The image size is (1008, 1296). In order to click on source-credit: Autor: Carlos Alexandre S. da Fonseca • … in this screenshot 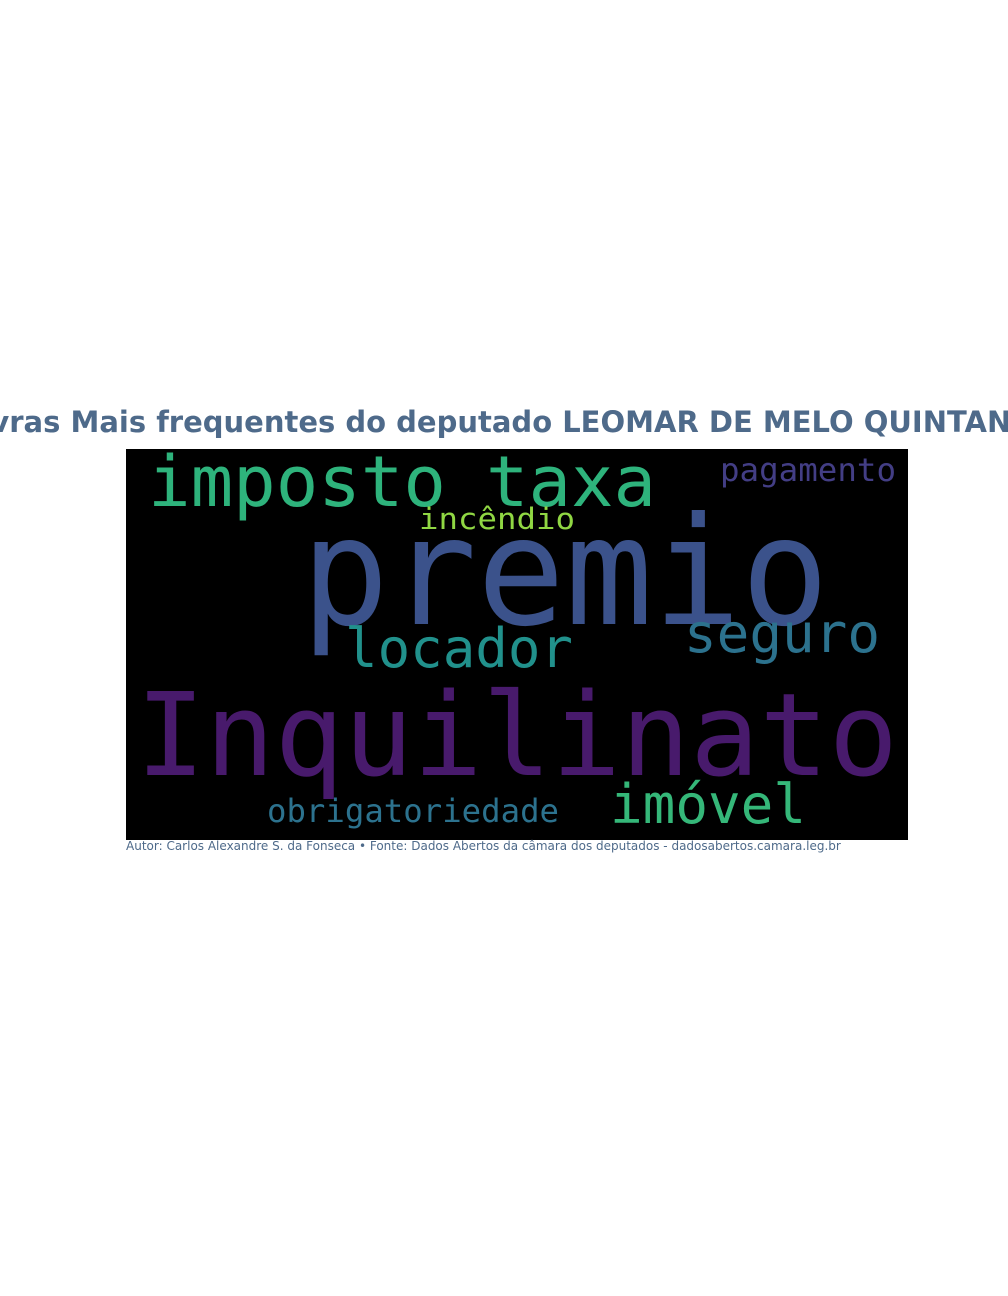, I will do `click(483, 846)`.